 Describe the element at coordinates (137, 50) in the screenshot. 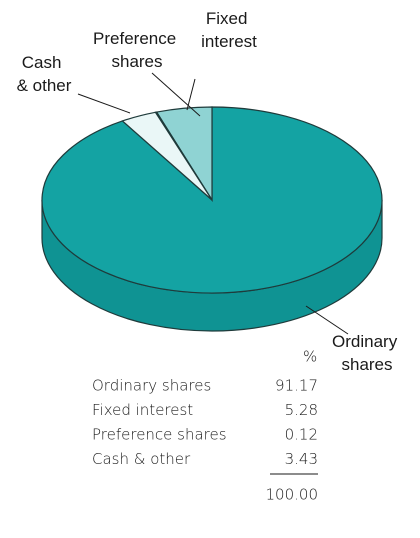

I see `pie-label: Preference shares` at that location.